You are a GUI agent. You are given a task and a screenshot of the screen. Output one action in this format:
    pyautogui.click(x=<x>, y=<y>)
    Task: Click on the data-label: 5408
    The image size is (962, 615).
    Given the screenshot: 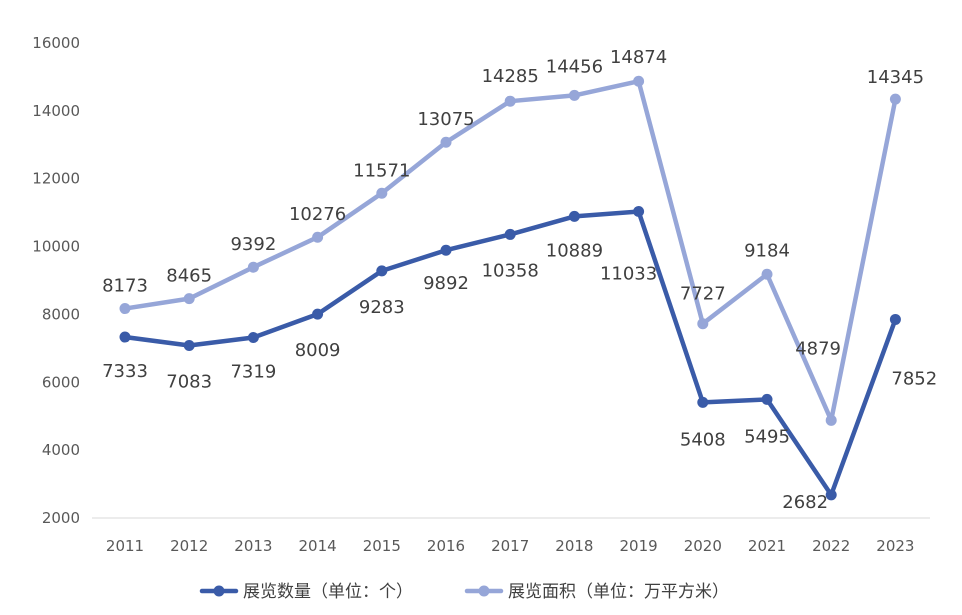 What is the action you would take?
    pyautogui.click(x=703, y=439)
    